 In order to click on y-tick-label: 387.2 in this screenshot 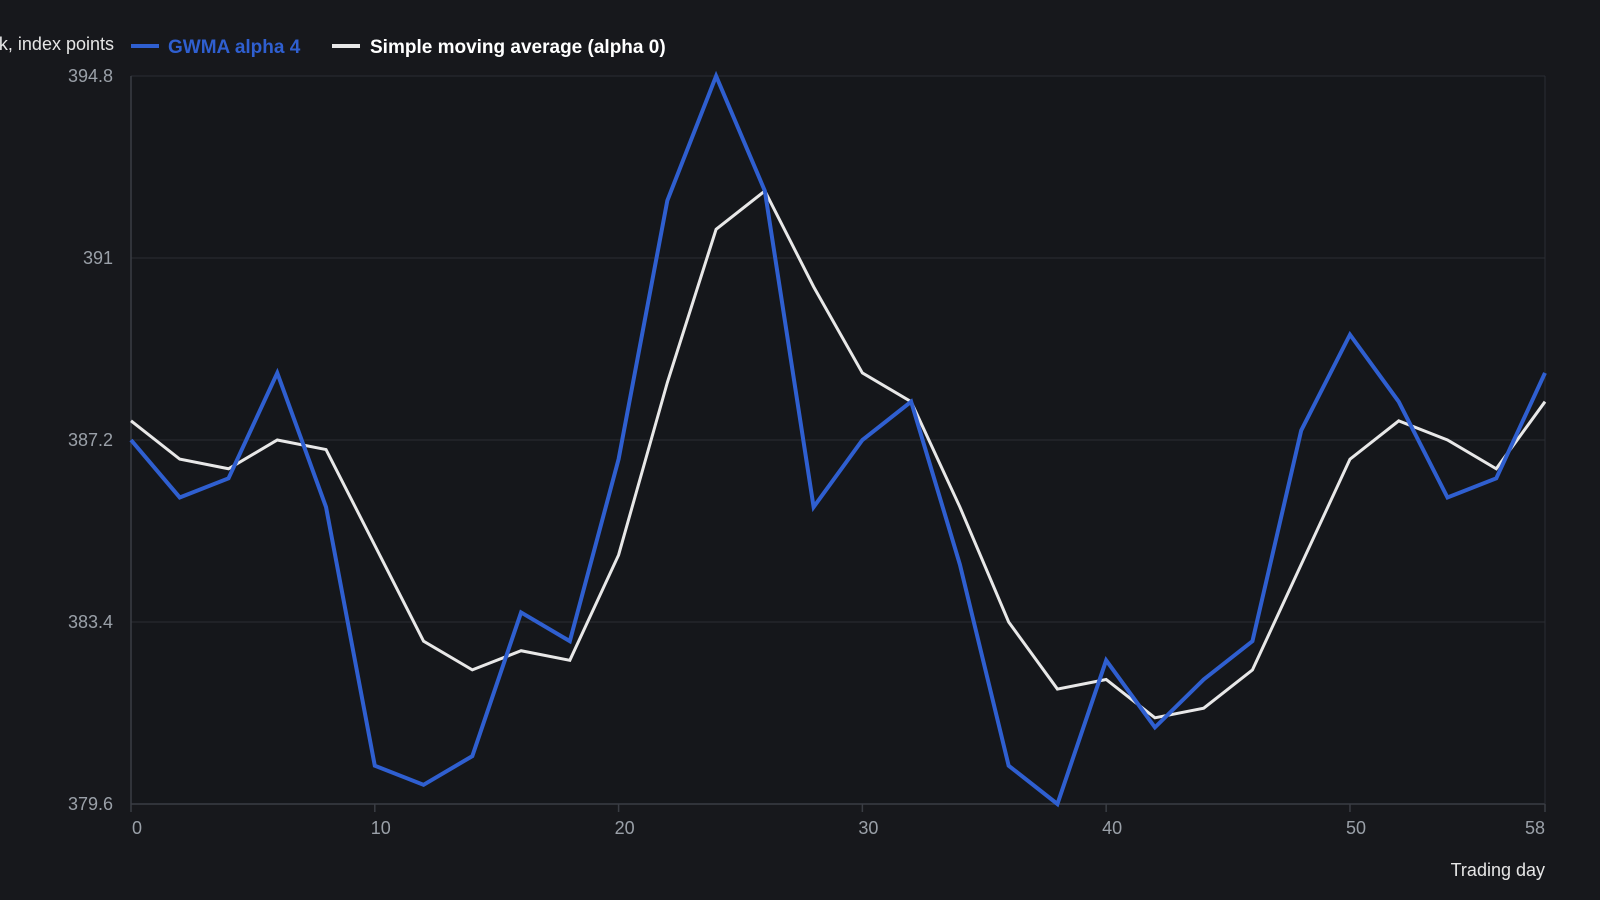, I will do `click(90, 440)`.